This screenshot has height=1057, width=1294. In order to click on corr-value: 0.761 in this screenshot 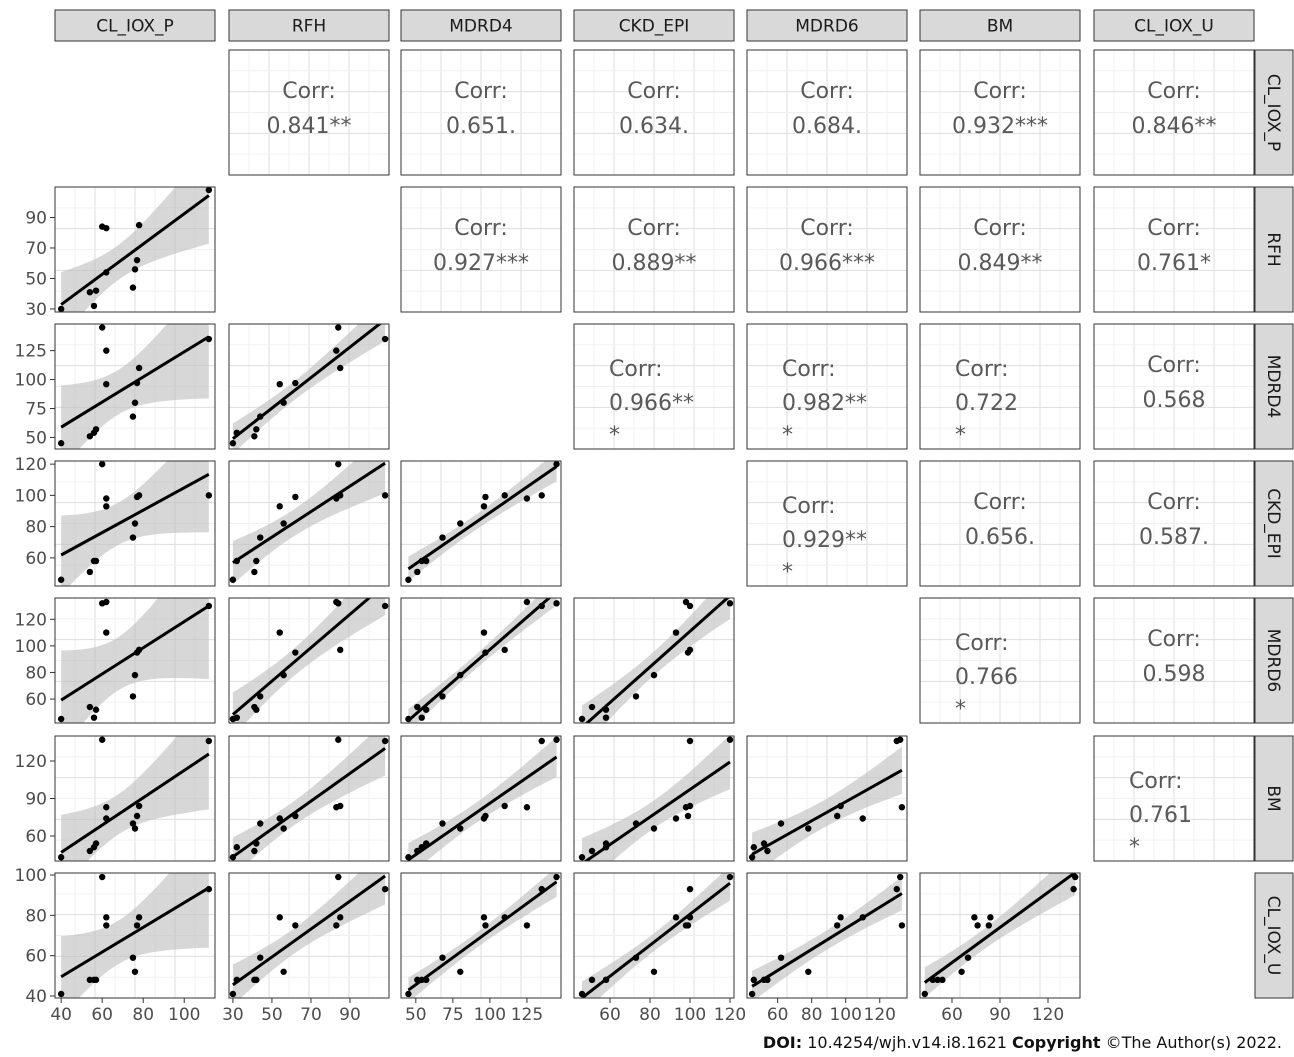, I will do `click(1160, 815)`.